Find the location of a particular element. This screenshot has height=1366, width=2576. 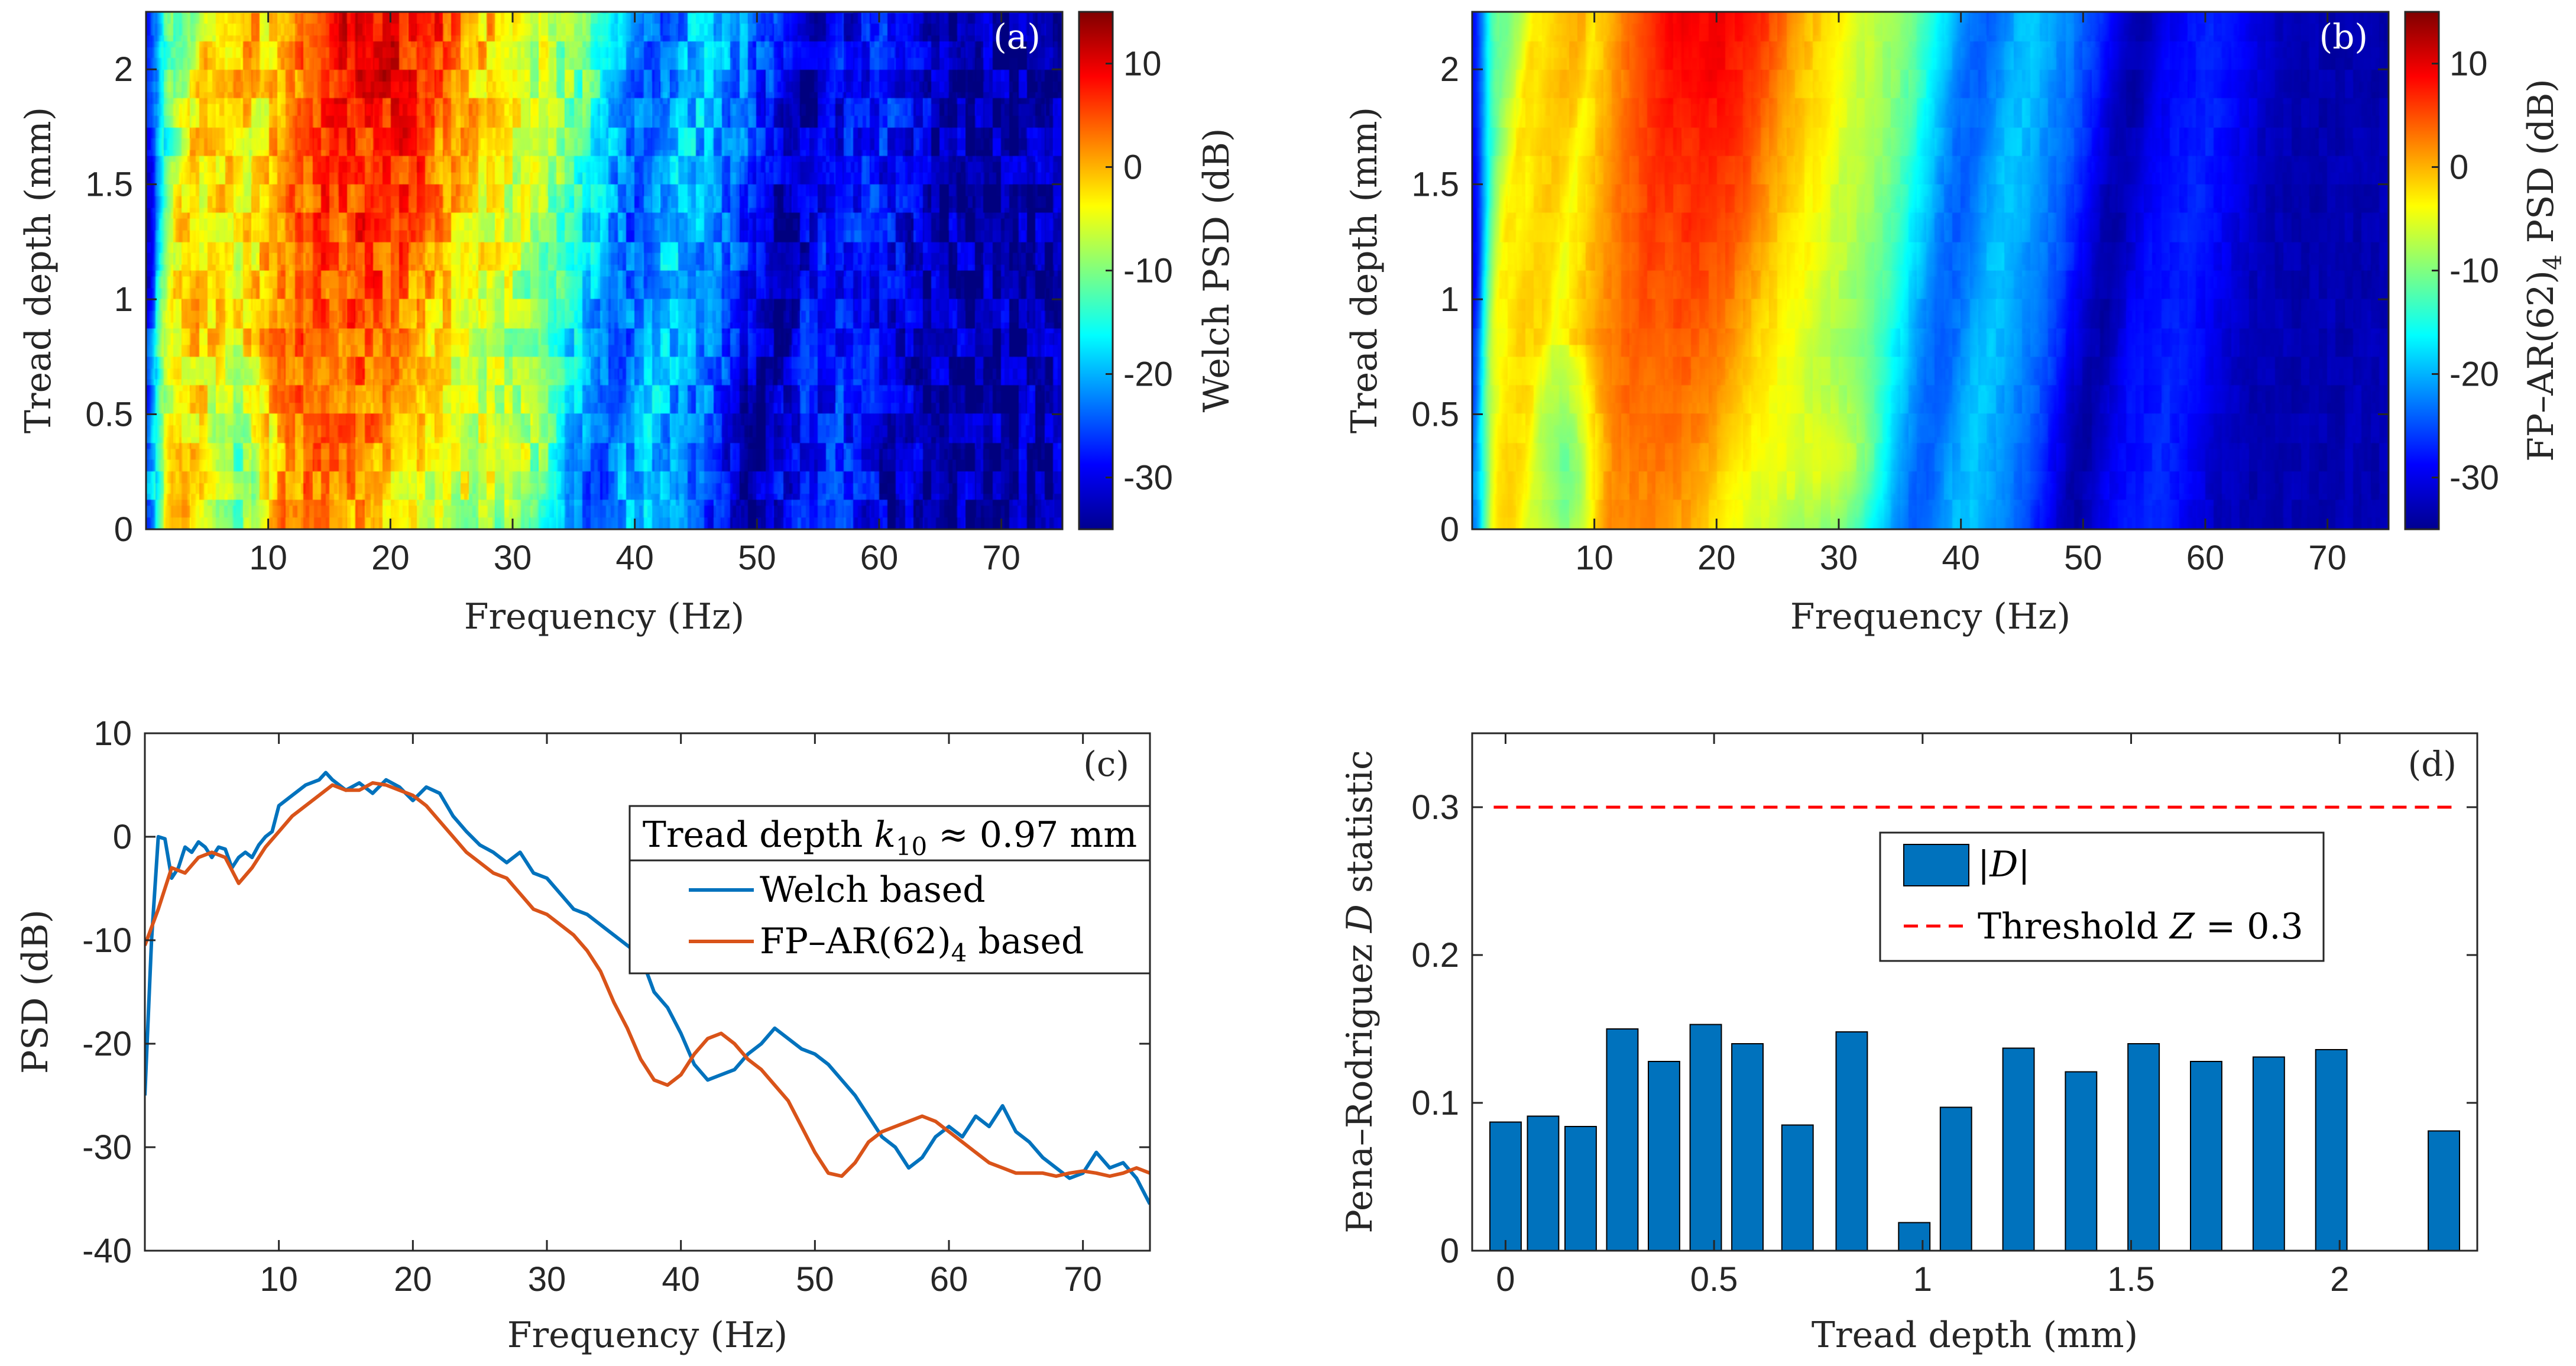

colorbar-label-b-main: FP–AR(62) is located at coordinates (2541, 366).